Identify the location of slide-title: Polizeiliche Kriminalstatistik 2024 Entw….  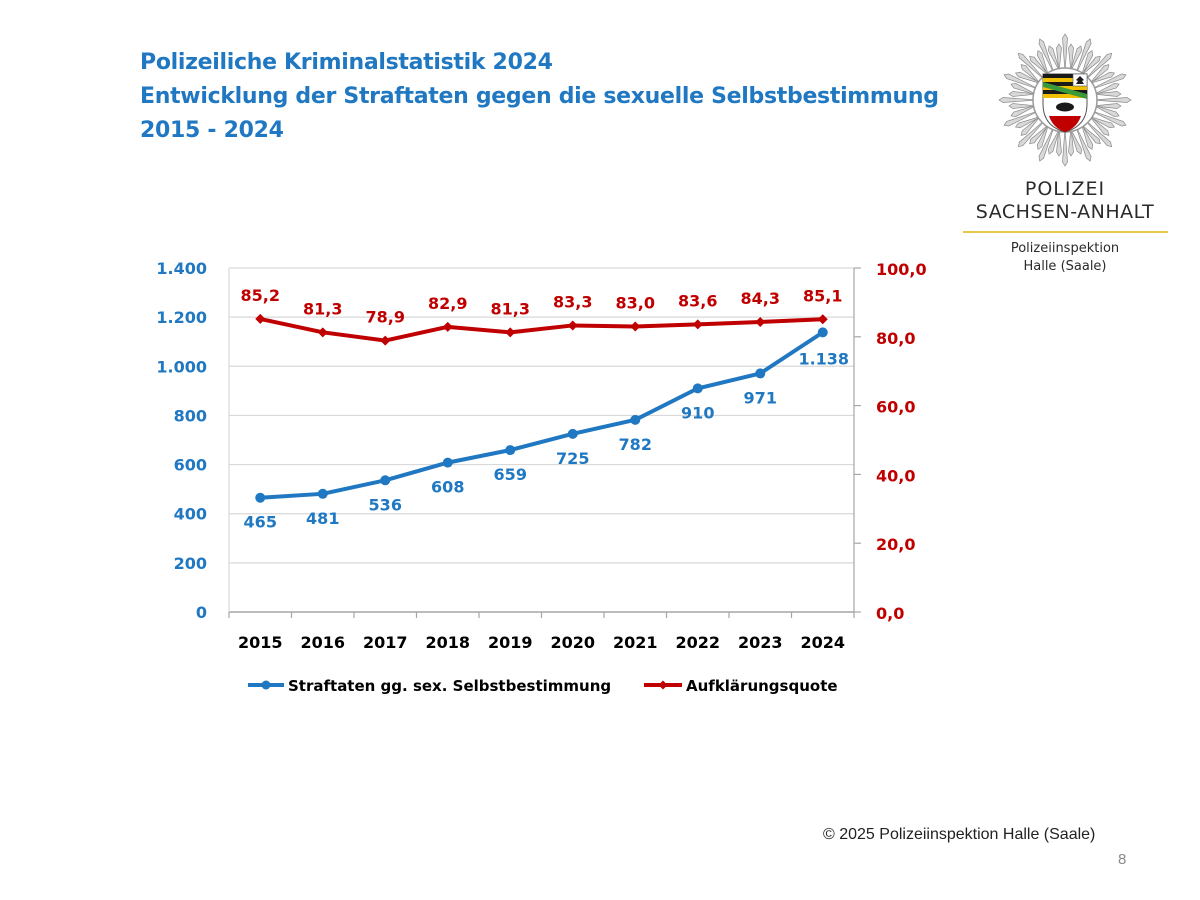
(539, 97).